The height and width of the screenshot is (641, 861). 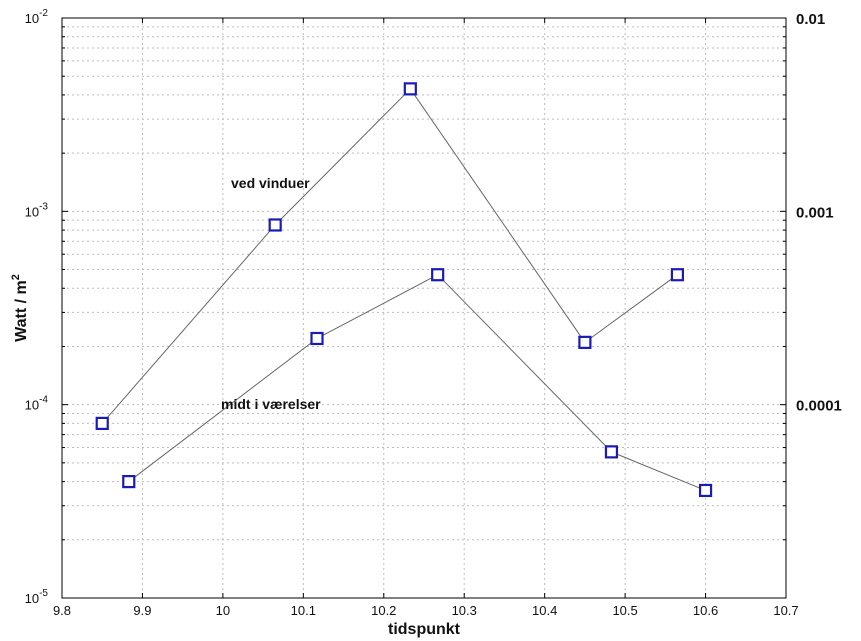 What do you see at coordinates (43, 206) in the screenshot?
I see `y-tick-exponent: -3` at bounding box center [43, 206].